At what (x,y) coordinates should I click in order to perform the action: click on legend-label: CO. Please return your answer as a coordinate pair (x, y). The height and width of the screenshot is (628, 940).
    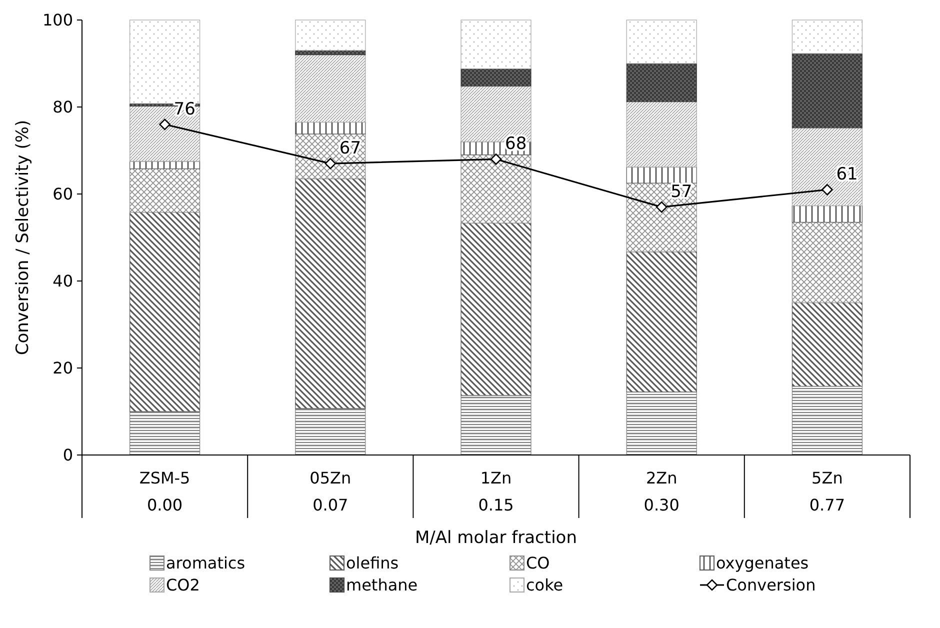
    Looking at the image, I should click on (538, 563).